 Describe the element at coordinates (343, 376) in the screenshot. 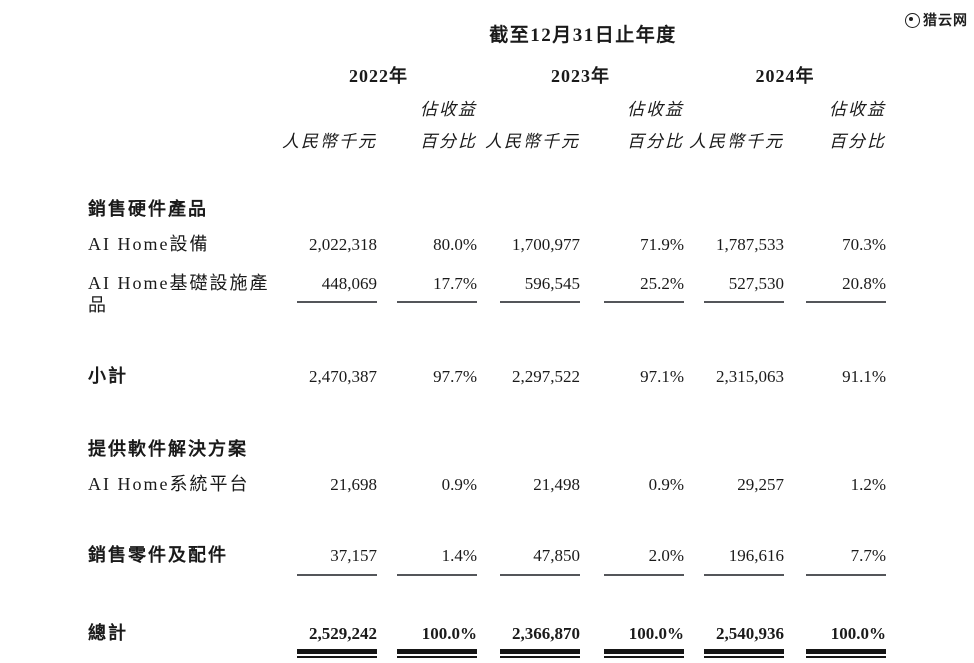

I see `amount-value: 2,470,387` at that location.